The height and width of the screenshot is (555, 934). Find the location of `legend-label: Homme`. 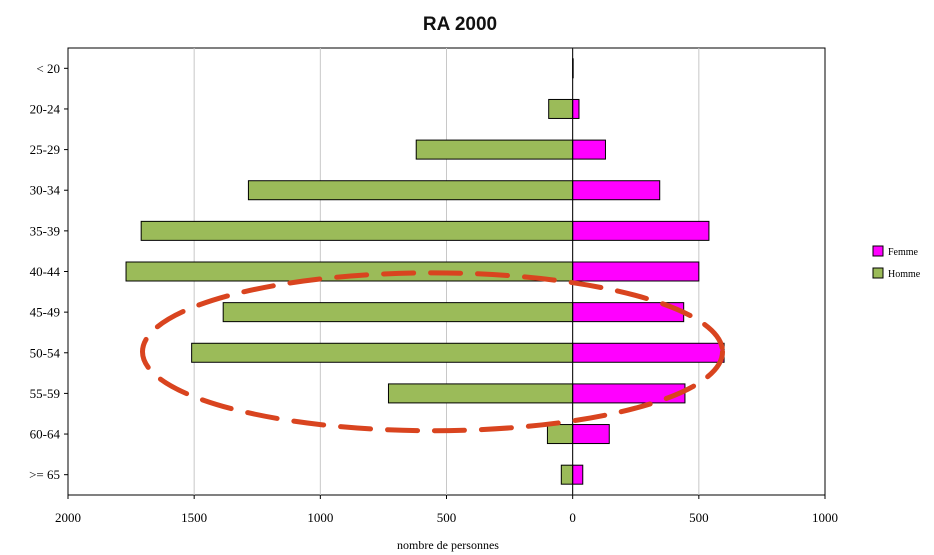

legend-label: Homme is located at coordinates (904, 274).